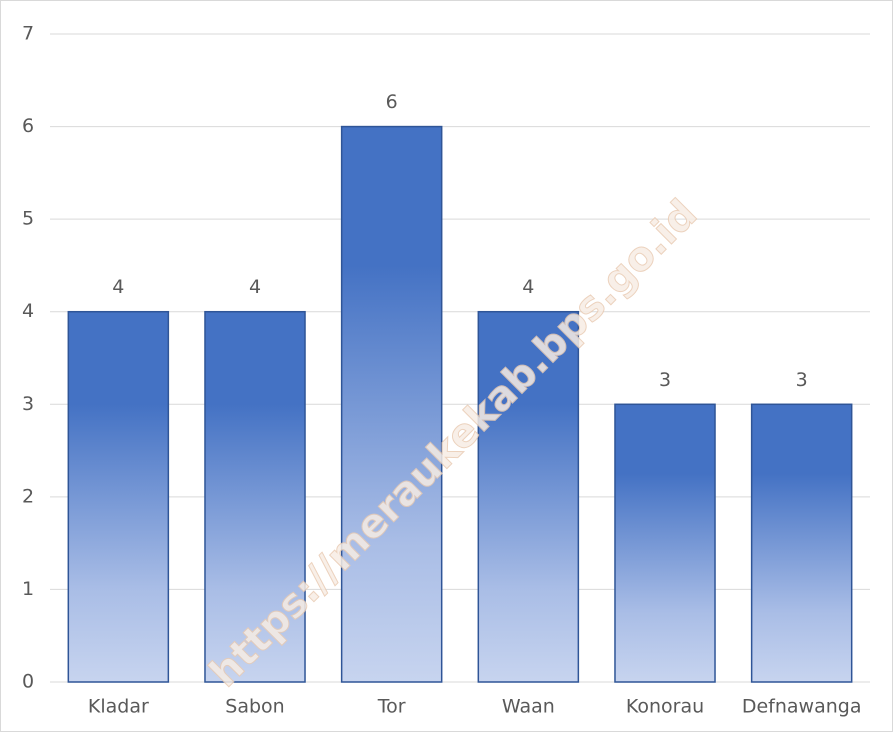 The height and width of the screenshot is (732, 893). Describe the element at coordinates (118, 707) in the screenshot. I see `x-tick-label: Kladar` at that location.